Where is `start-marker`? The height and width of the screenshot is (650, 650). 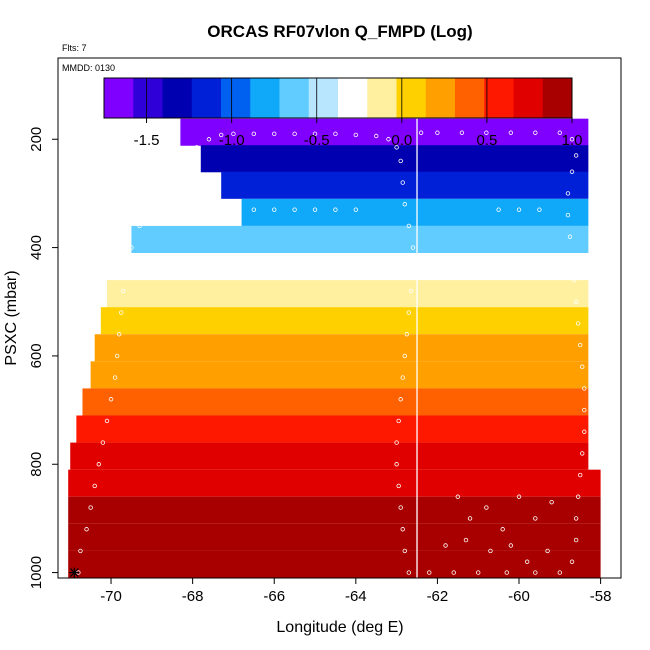 start-marker is located at coordinates (74, 572).